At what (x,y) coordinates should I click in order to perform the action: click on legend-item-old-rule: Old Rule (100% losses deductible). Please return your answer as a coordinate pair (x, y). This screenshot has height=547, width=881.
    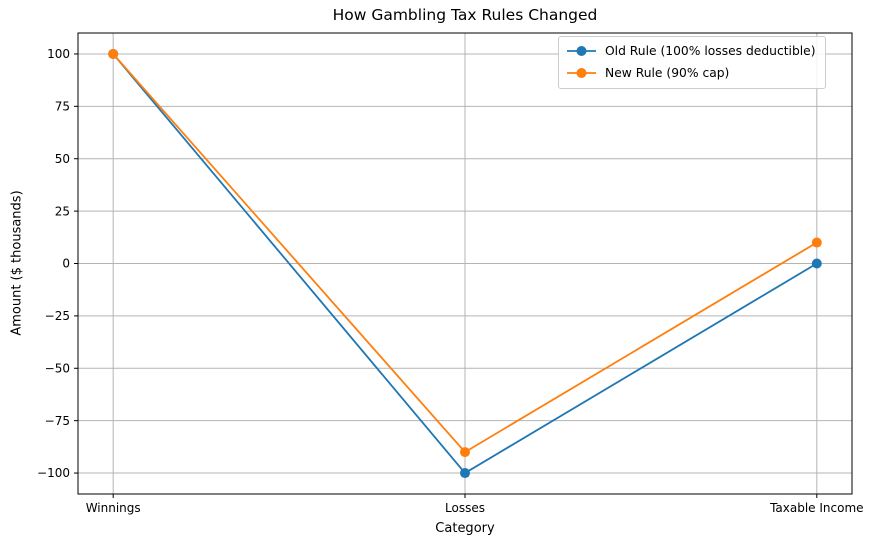
    Looking at the image, I should click on (691, 51).